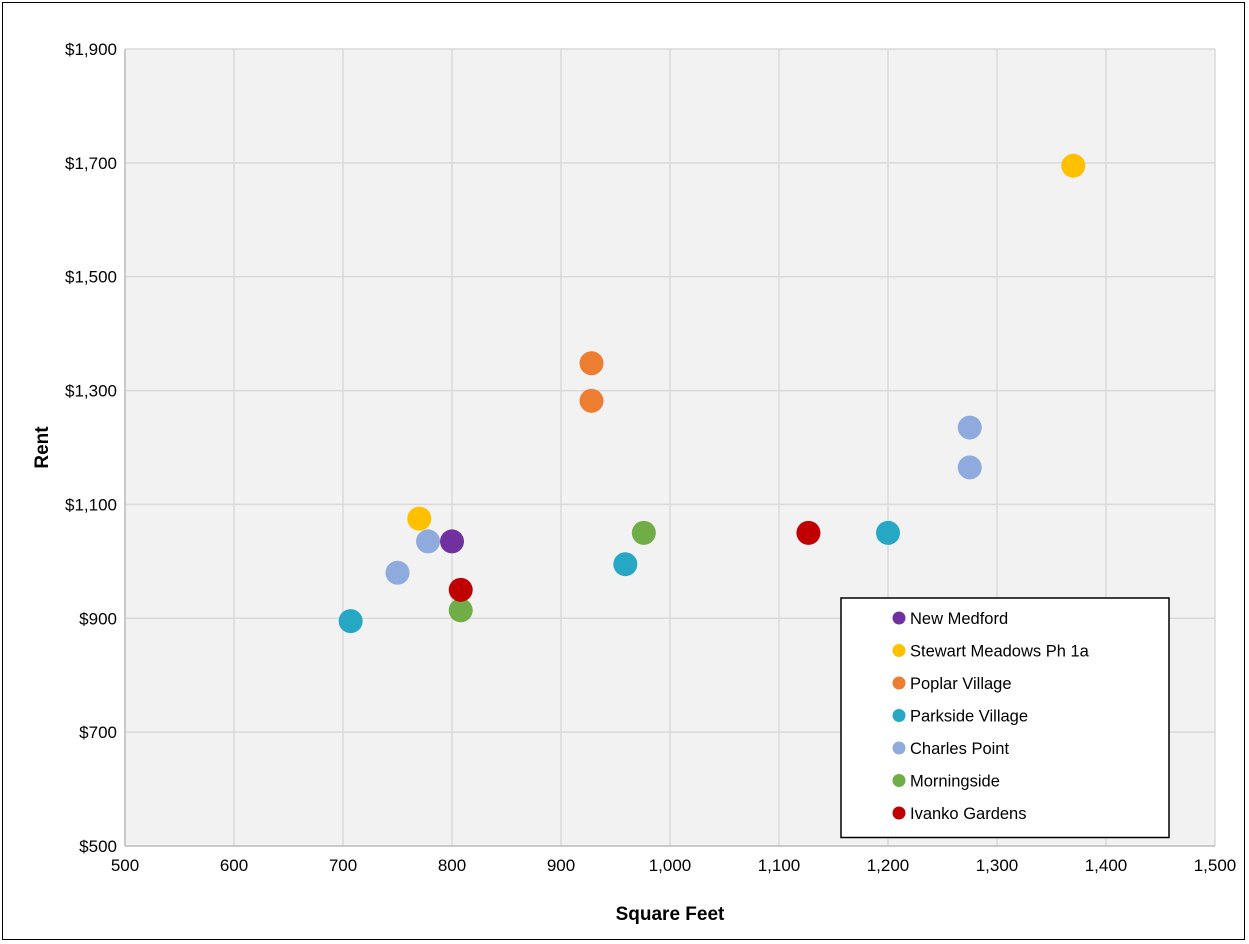 The height and width of the screenshot is (944, 1249). Describe the element at coordinates (343, 865) in the screenshot. I see `x-tick-label: 700` at that location.